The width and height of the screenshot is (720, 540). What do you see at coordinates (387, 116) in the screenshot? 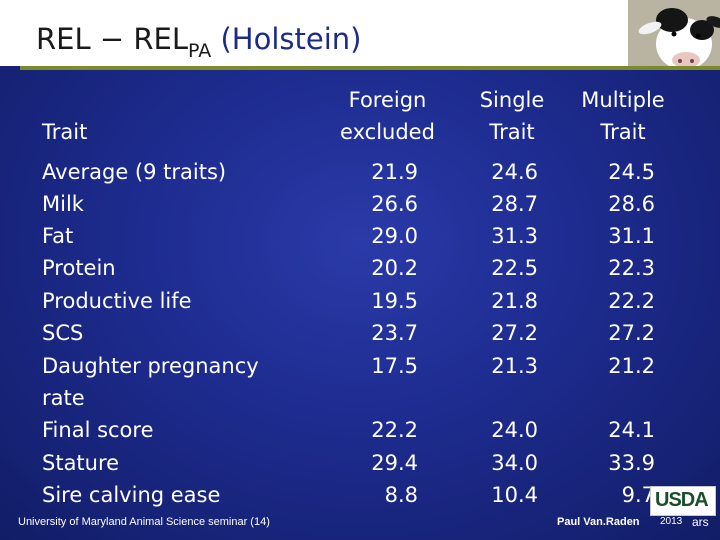
I see `header-foreign-excluded: Foreign excluded` at bounding box center [387, 116].